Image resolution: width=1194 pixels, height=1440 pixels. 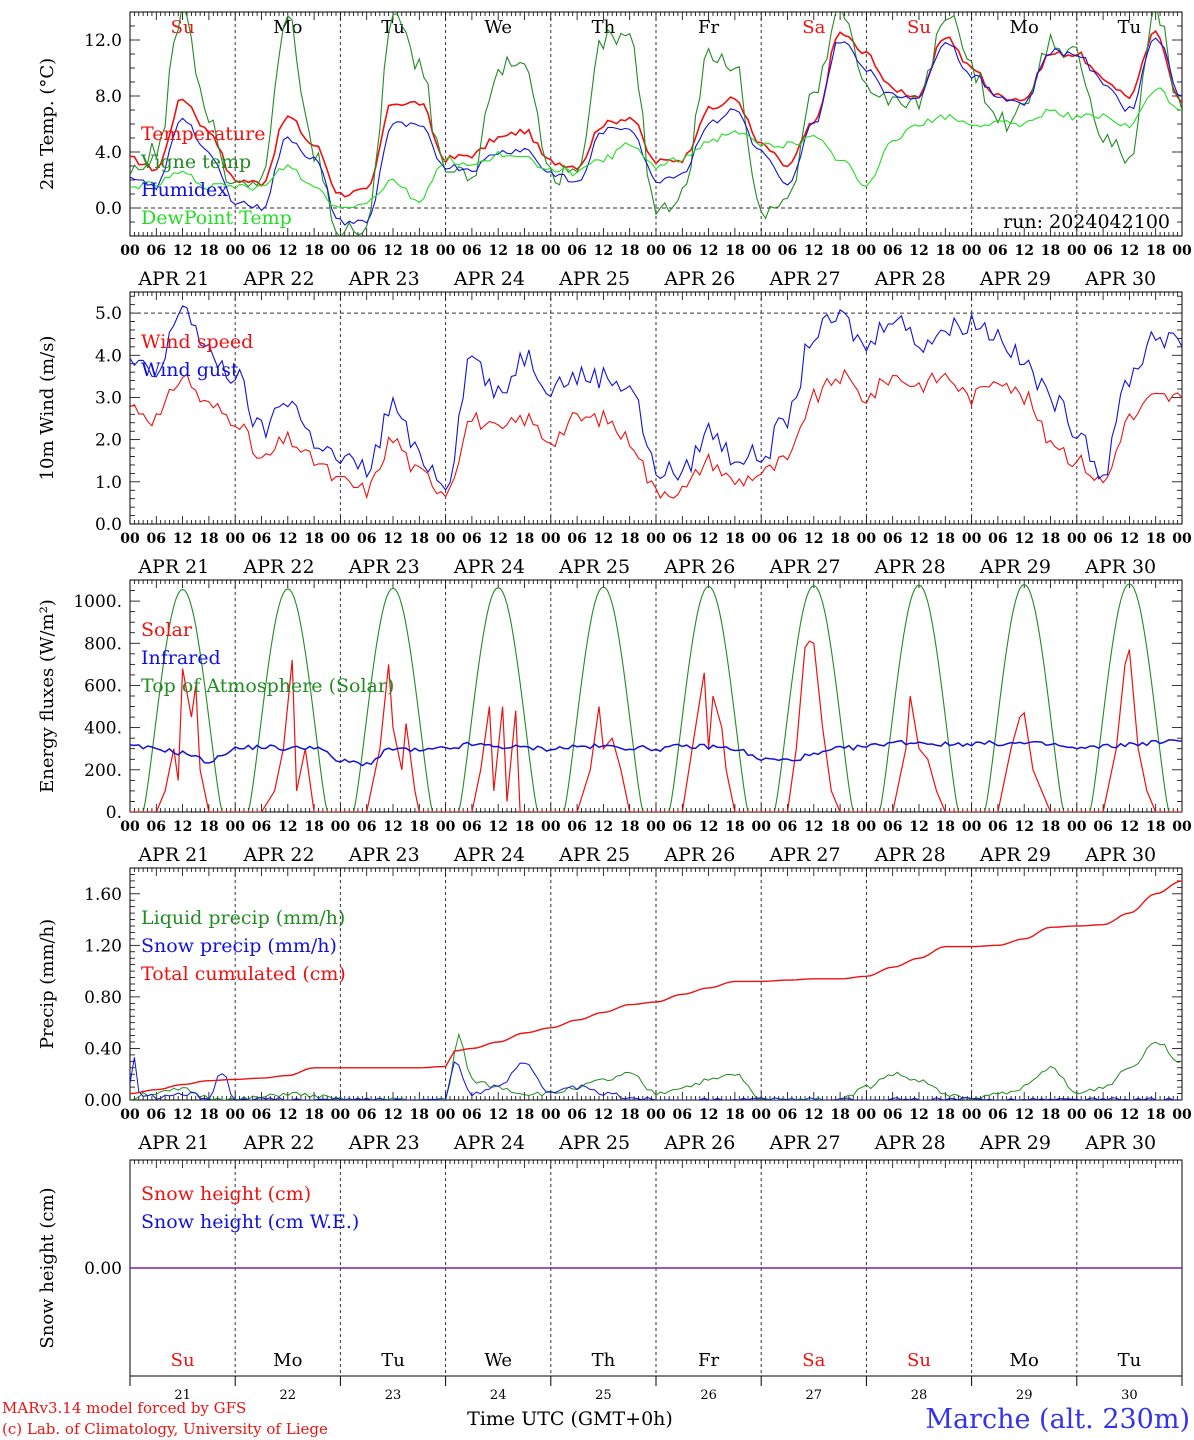 What do you see at coordinates (108, 356) in the screenshot?
I see `y-tick-label: 4.0` at bounding box center [108, 356].